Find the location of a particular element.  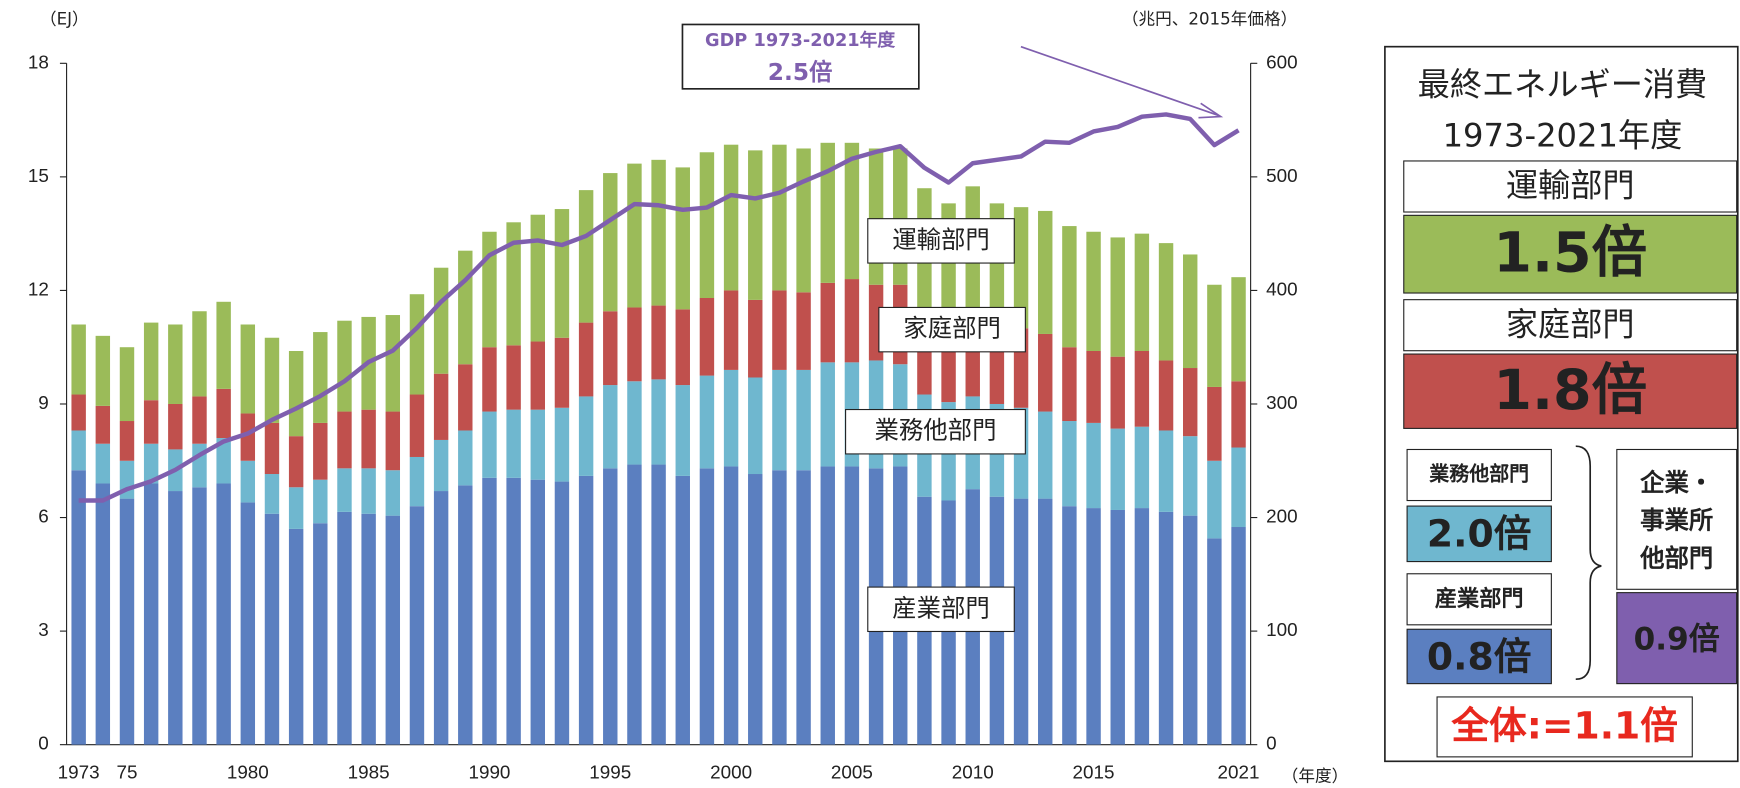

panel-period: 1973-2021年度 is located at coordinates (1563, 136).